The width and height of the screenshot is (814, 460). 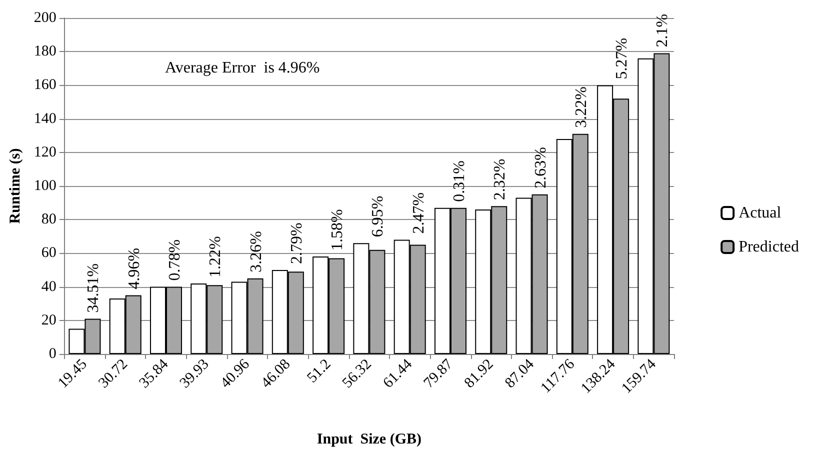 What do you see at coordinates (45, 85) in the screenshot?
I see `y-tick-label: 160` at bounding box center [45, 85].